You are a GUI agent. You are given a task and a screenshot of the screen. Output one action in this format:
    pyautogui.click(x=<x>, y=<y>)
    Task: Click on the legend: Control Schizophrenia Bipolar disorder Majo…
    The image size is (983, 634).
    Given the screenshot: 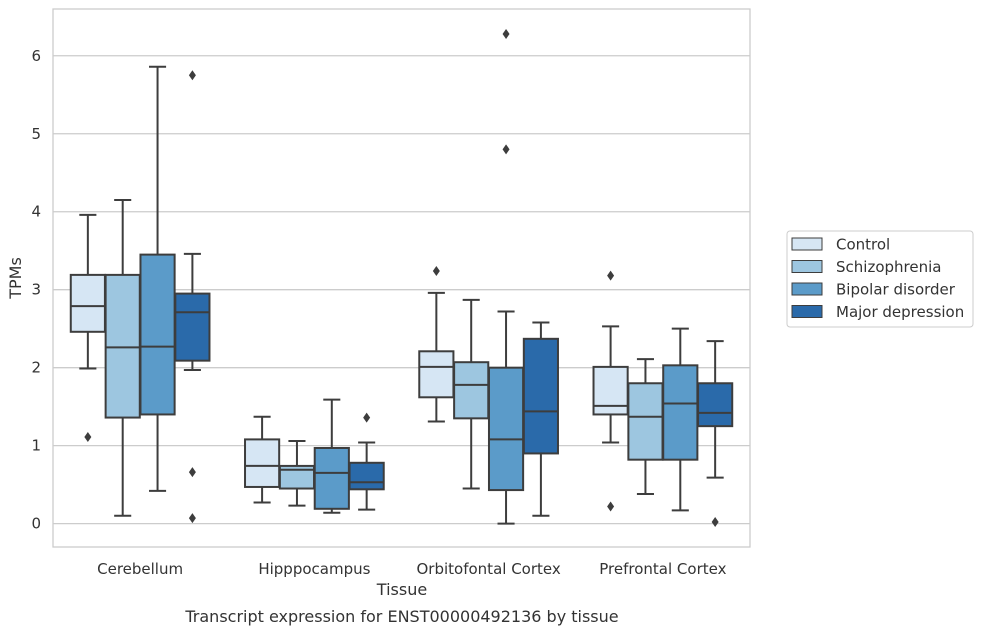 What is the action you would take?
    pyautogui.click(x=880, y=279)
    